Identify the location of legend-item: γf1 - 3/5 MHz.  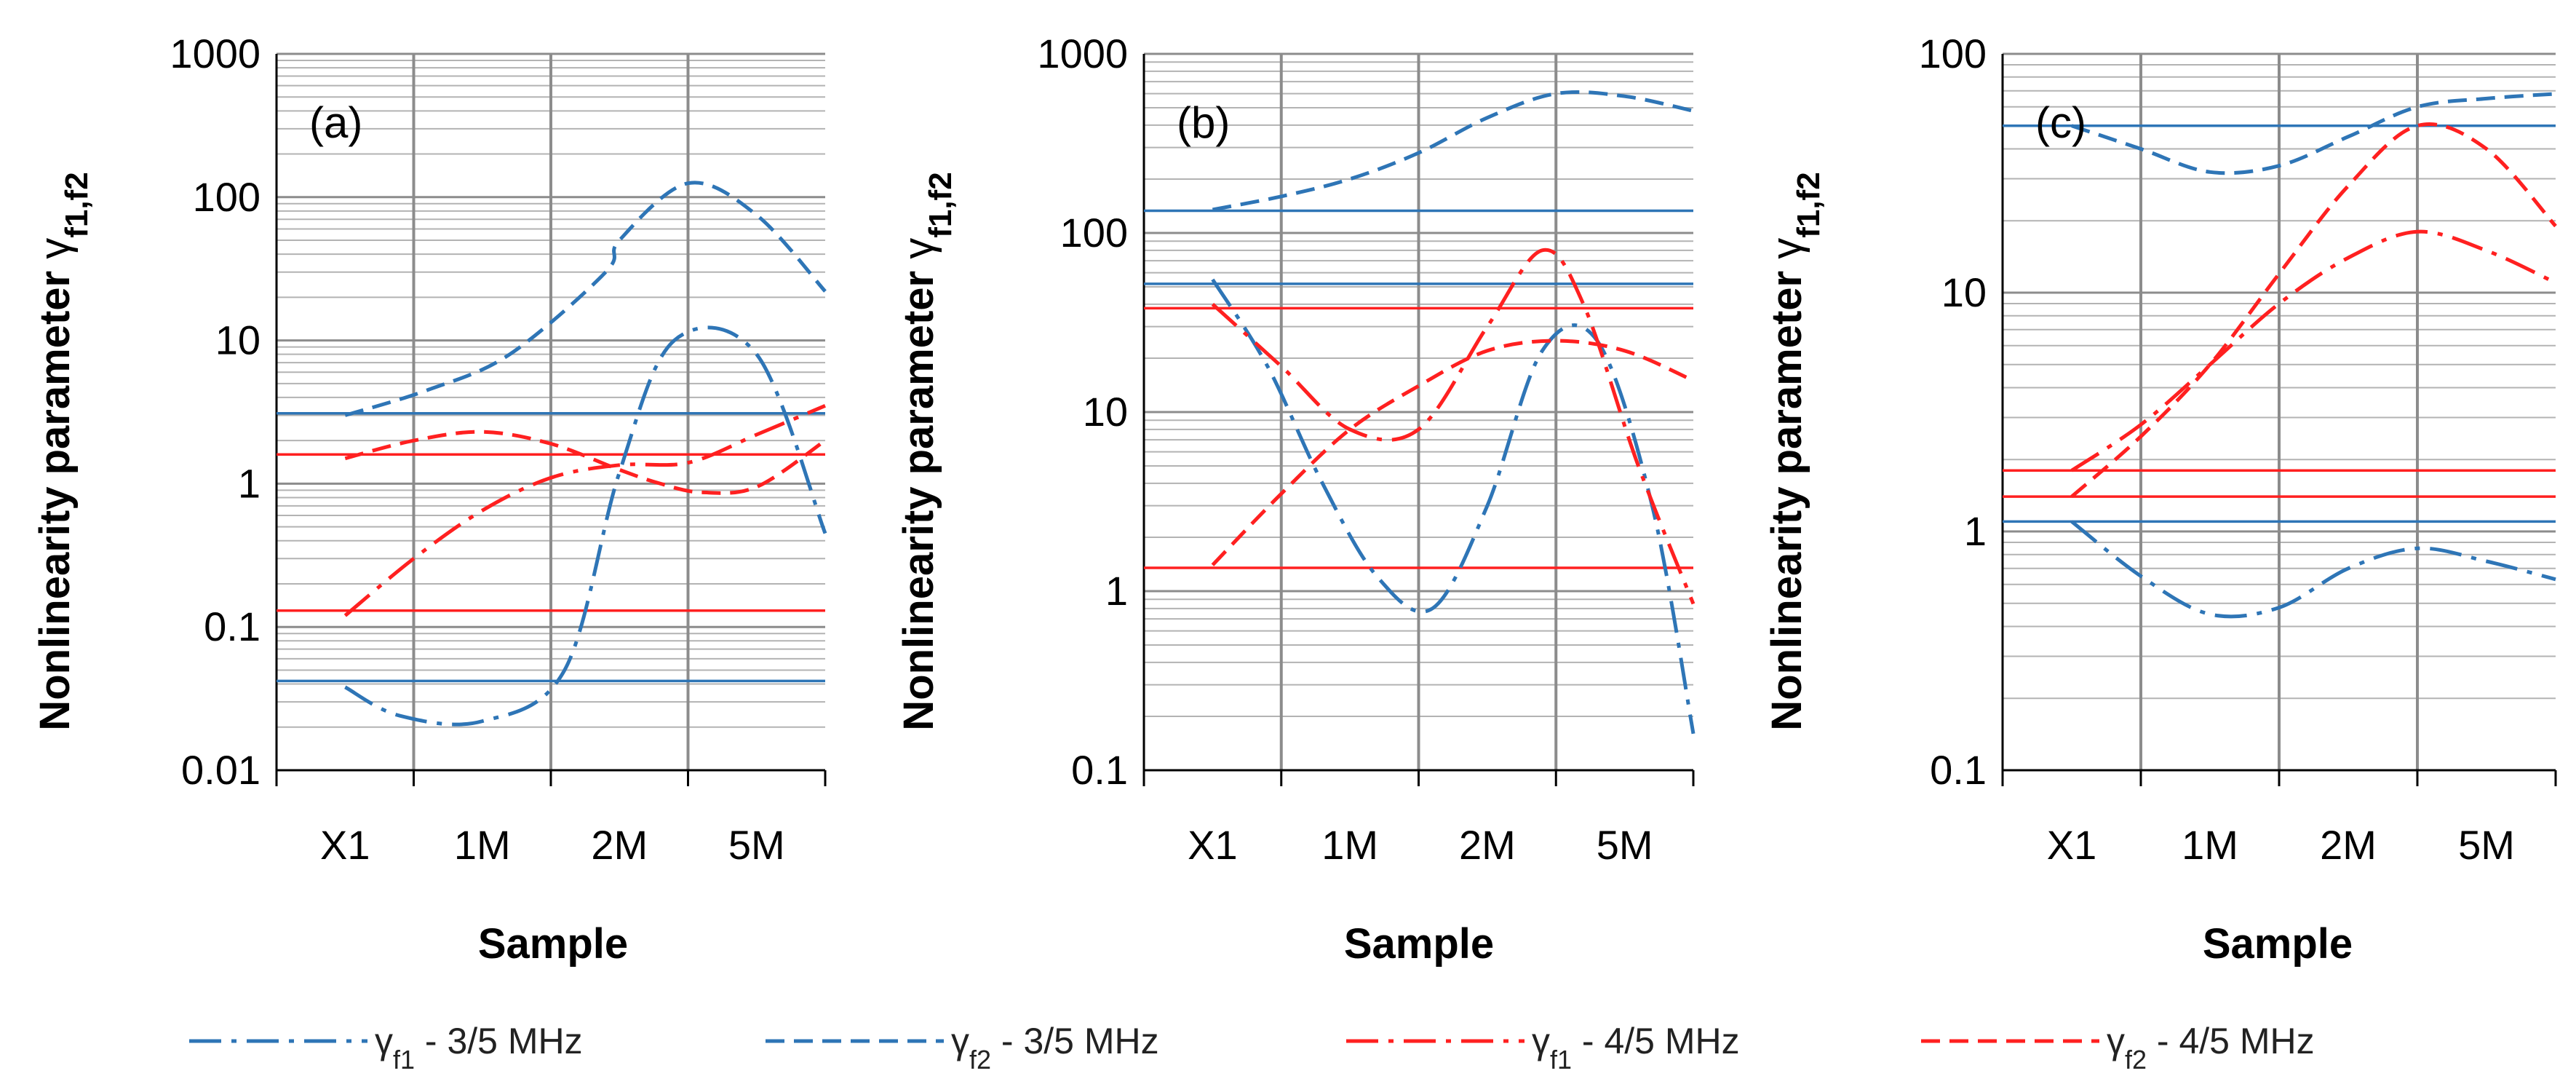
(386, 1048).